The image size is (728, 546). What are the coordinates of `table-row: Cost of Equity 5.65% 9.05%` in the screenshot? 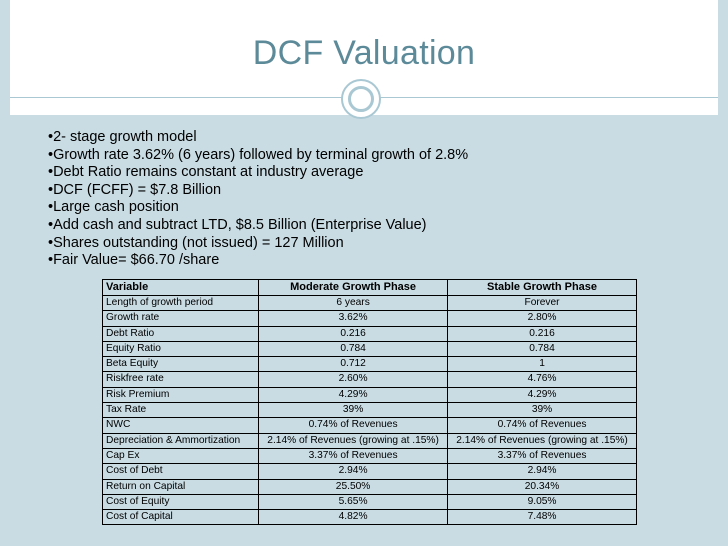 It's located at (369, 502).